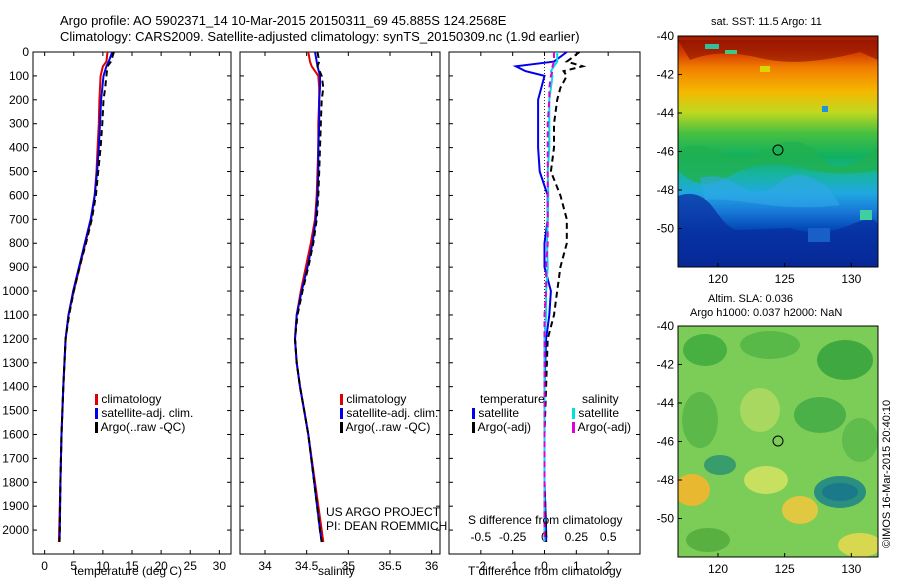 The height and width of the screenshot is (580, 900). I want to click on depth-tick-label: 1600, so click(15, 434).